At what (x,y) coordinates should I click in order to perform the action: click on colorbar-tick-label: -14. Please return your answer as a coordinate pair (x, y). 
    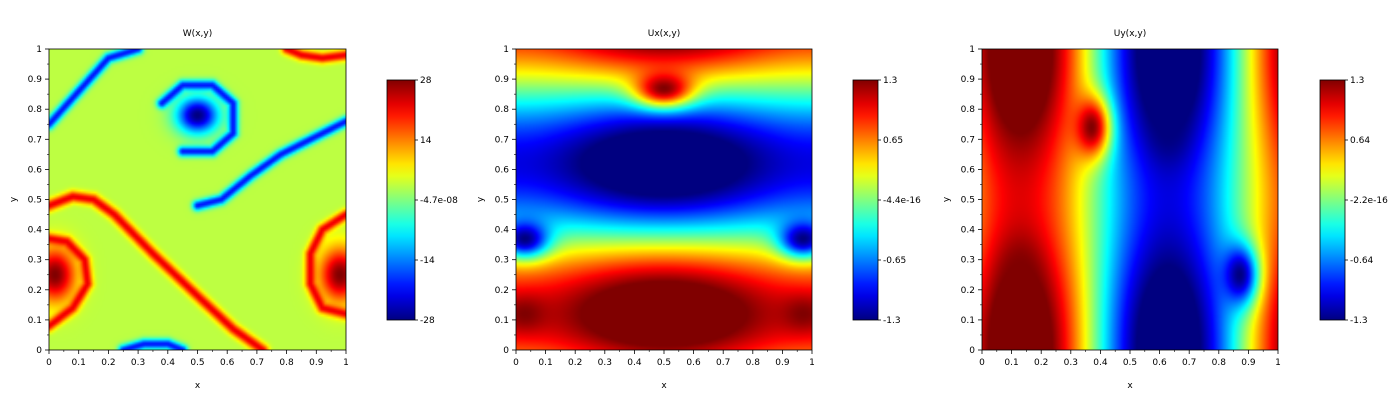
    Looking at the image, I should click on (427, 261).